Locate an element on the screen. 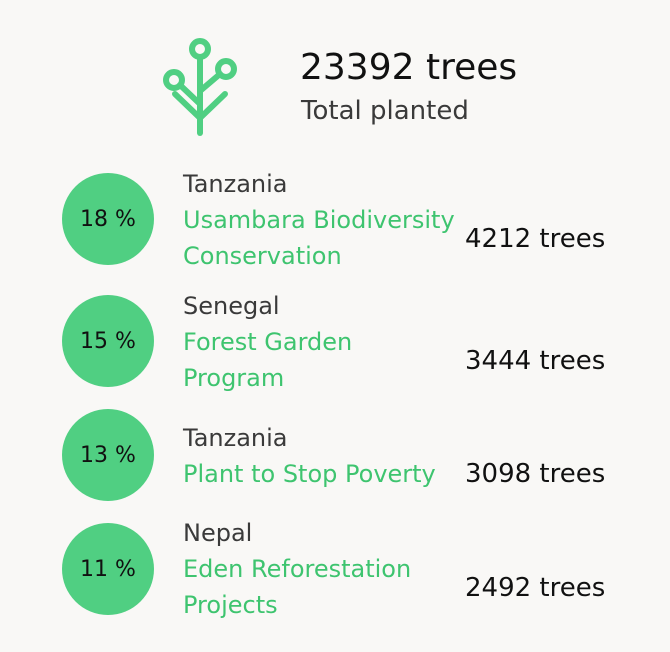 This screenshot has width=670, height=652. tree-icon is located at coordinates (200, 87).